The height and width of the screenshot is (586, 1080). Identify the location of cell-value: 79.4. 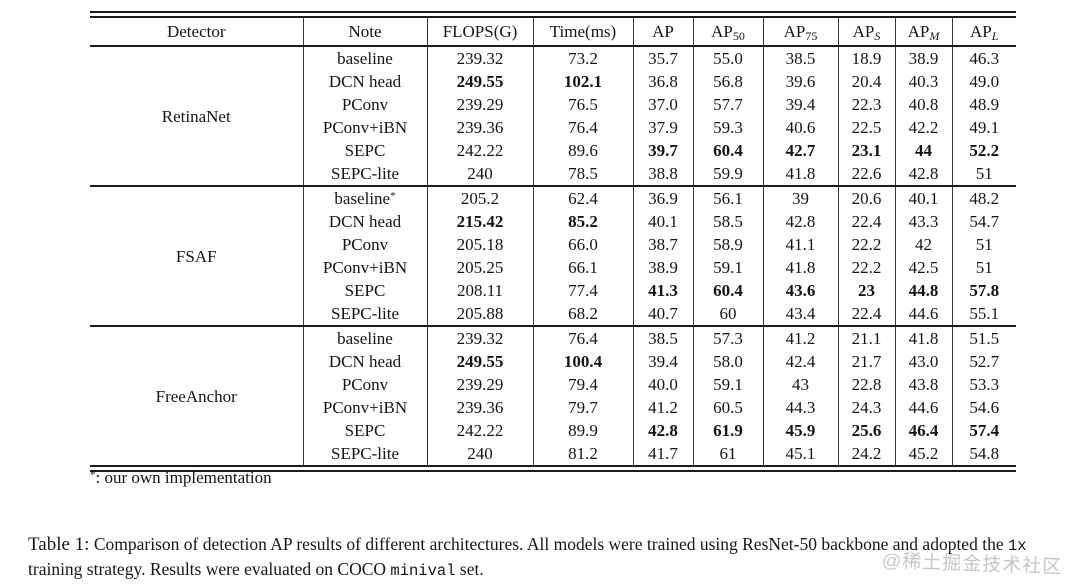
(583, 384).